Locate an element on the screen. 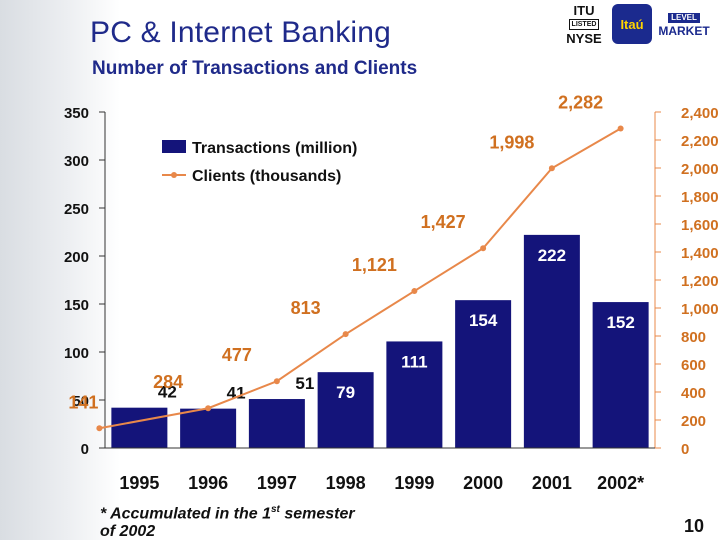 This screenshot has height=541, width=720. bar-value-label: 222 is located at coordinates (552, 255).